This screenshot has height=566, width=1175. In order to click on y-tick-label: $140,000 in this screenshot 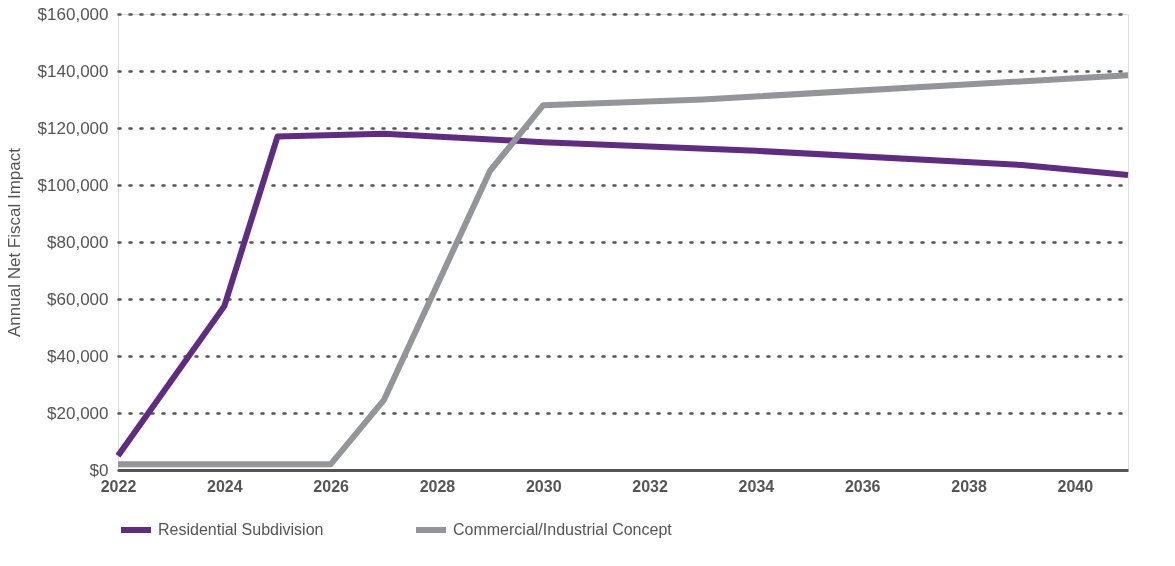, I will do `click(73, 71)`.